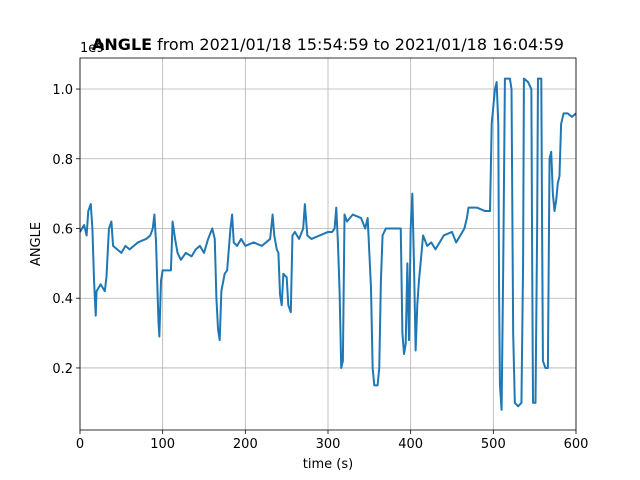  What do you see at coordinates (62, 369) in the screenshot?
I see `y-tick-label: 0.2` at bounding box center [62, 369].